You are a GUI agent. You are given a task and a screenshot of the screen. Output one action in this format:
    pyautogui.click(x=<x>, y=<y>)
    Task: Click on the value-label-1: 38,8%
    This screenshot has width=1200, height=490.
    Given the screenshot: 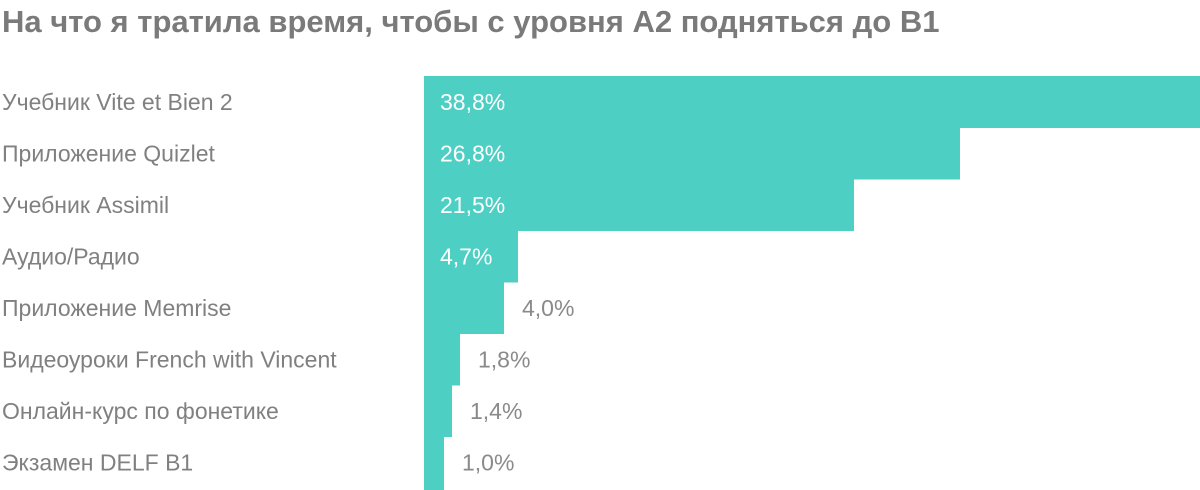 What is the action you would take?
    pyautogui.click(x=472, y=102)
    